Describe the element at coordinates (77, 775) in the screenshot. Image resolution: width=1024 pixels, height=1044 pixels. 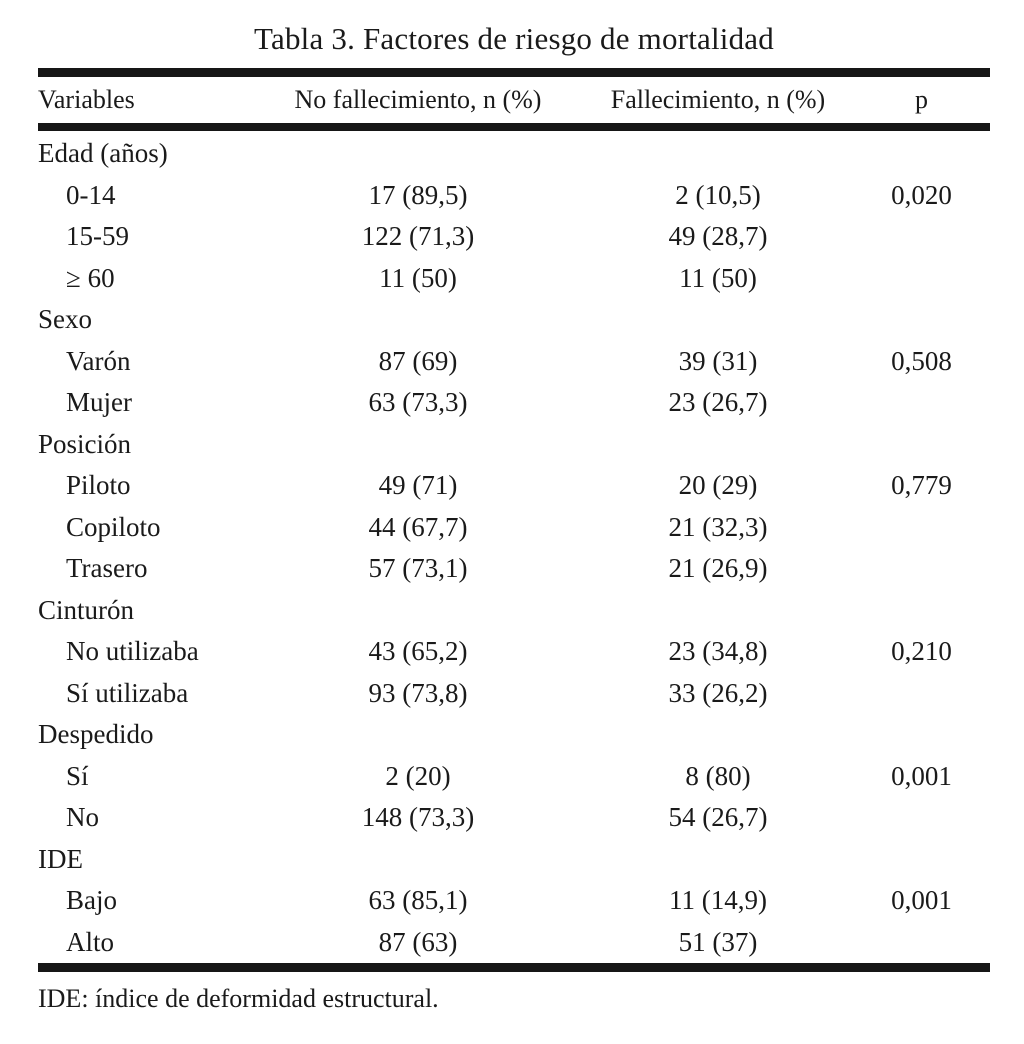
I see `row-label: Sí` at that location.